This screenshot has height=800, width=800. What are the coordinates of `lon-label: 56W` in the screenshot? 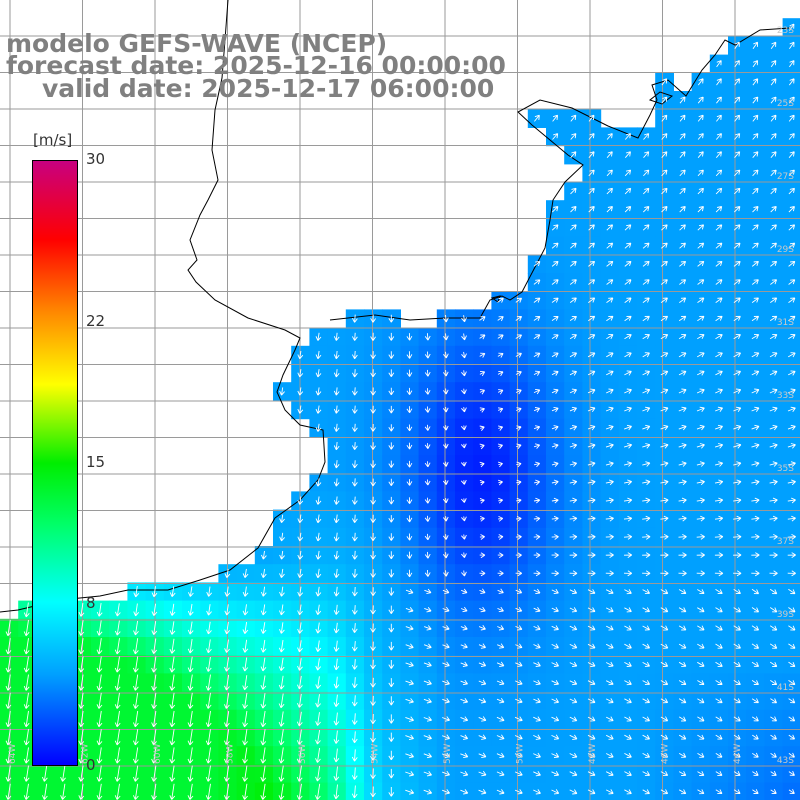 It's located at (303, 754).